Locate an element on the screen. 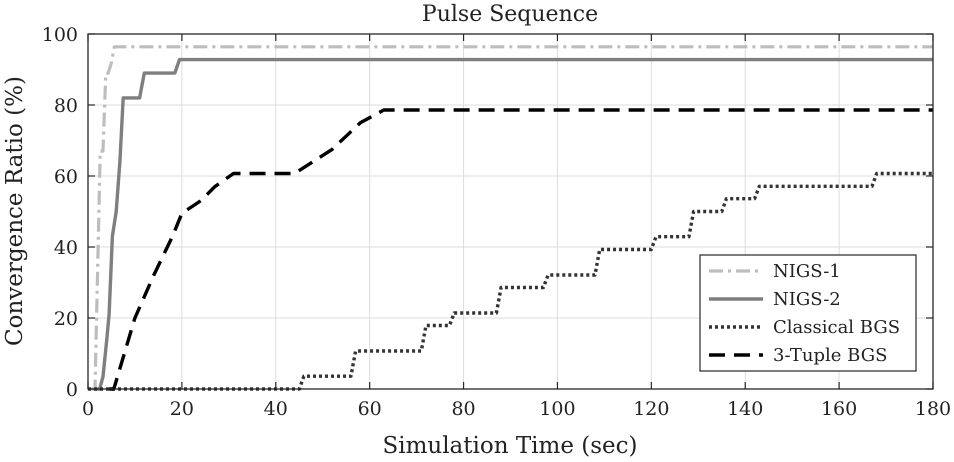 The width and height of the screenshot is (954, 462). legend-label-3-tuple-bgs: 3-Tuple BGS is located at coordinates (830, 355).